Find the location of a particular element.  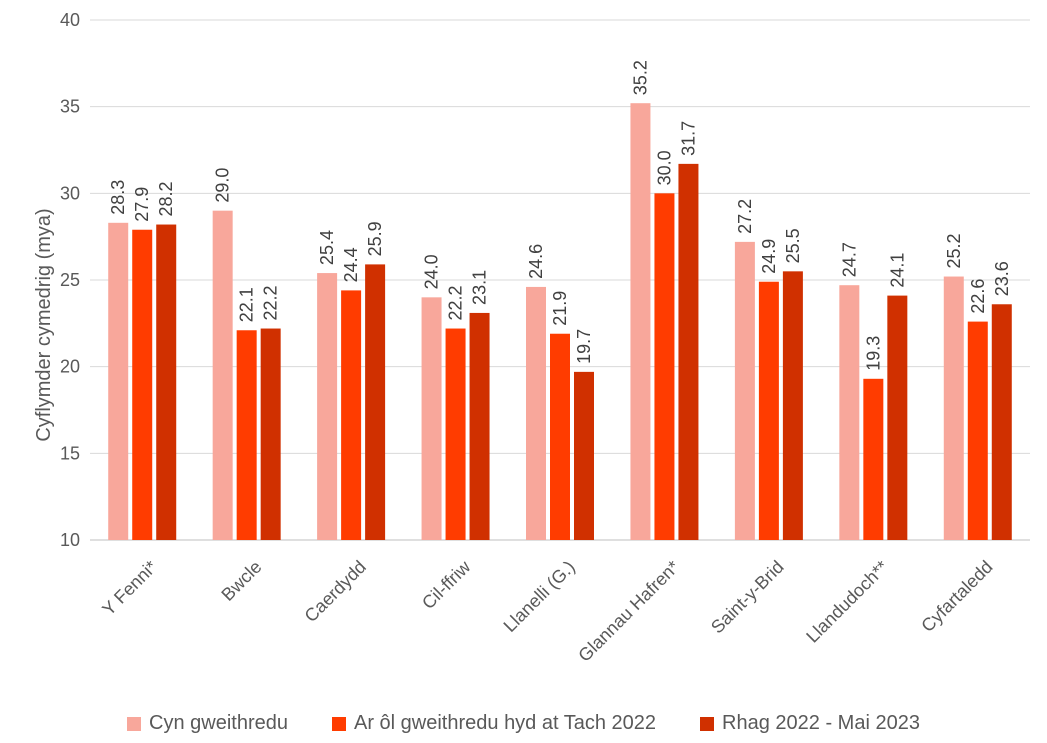

legend-item: Rhag 2022 - Mai 2023 is located at coordinates (810, 723).